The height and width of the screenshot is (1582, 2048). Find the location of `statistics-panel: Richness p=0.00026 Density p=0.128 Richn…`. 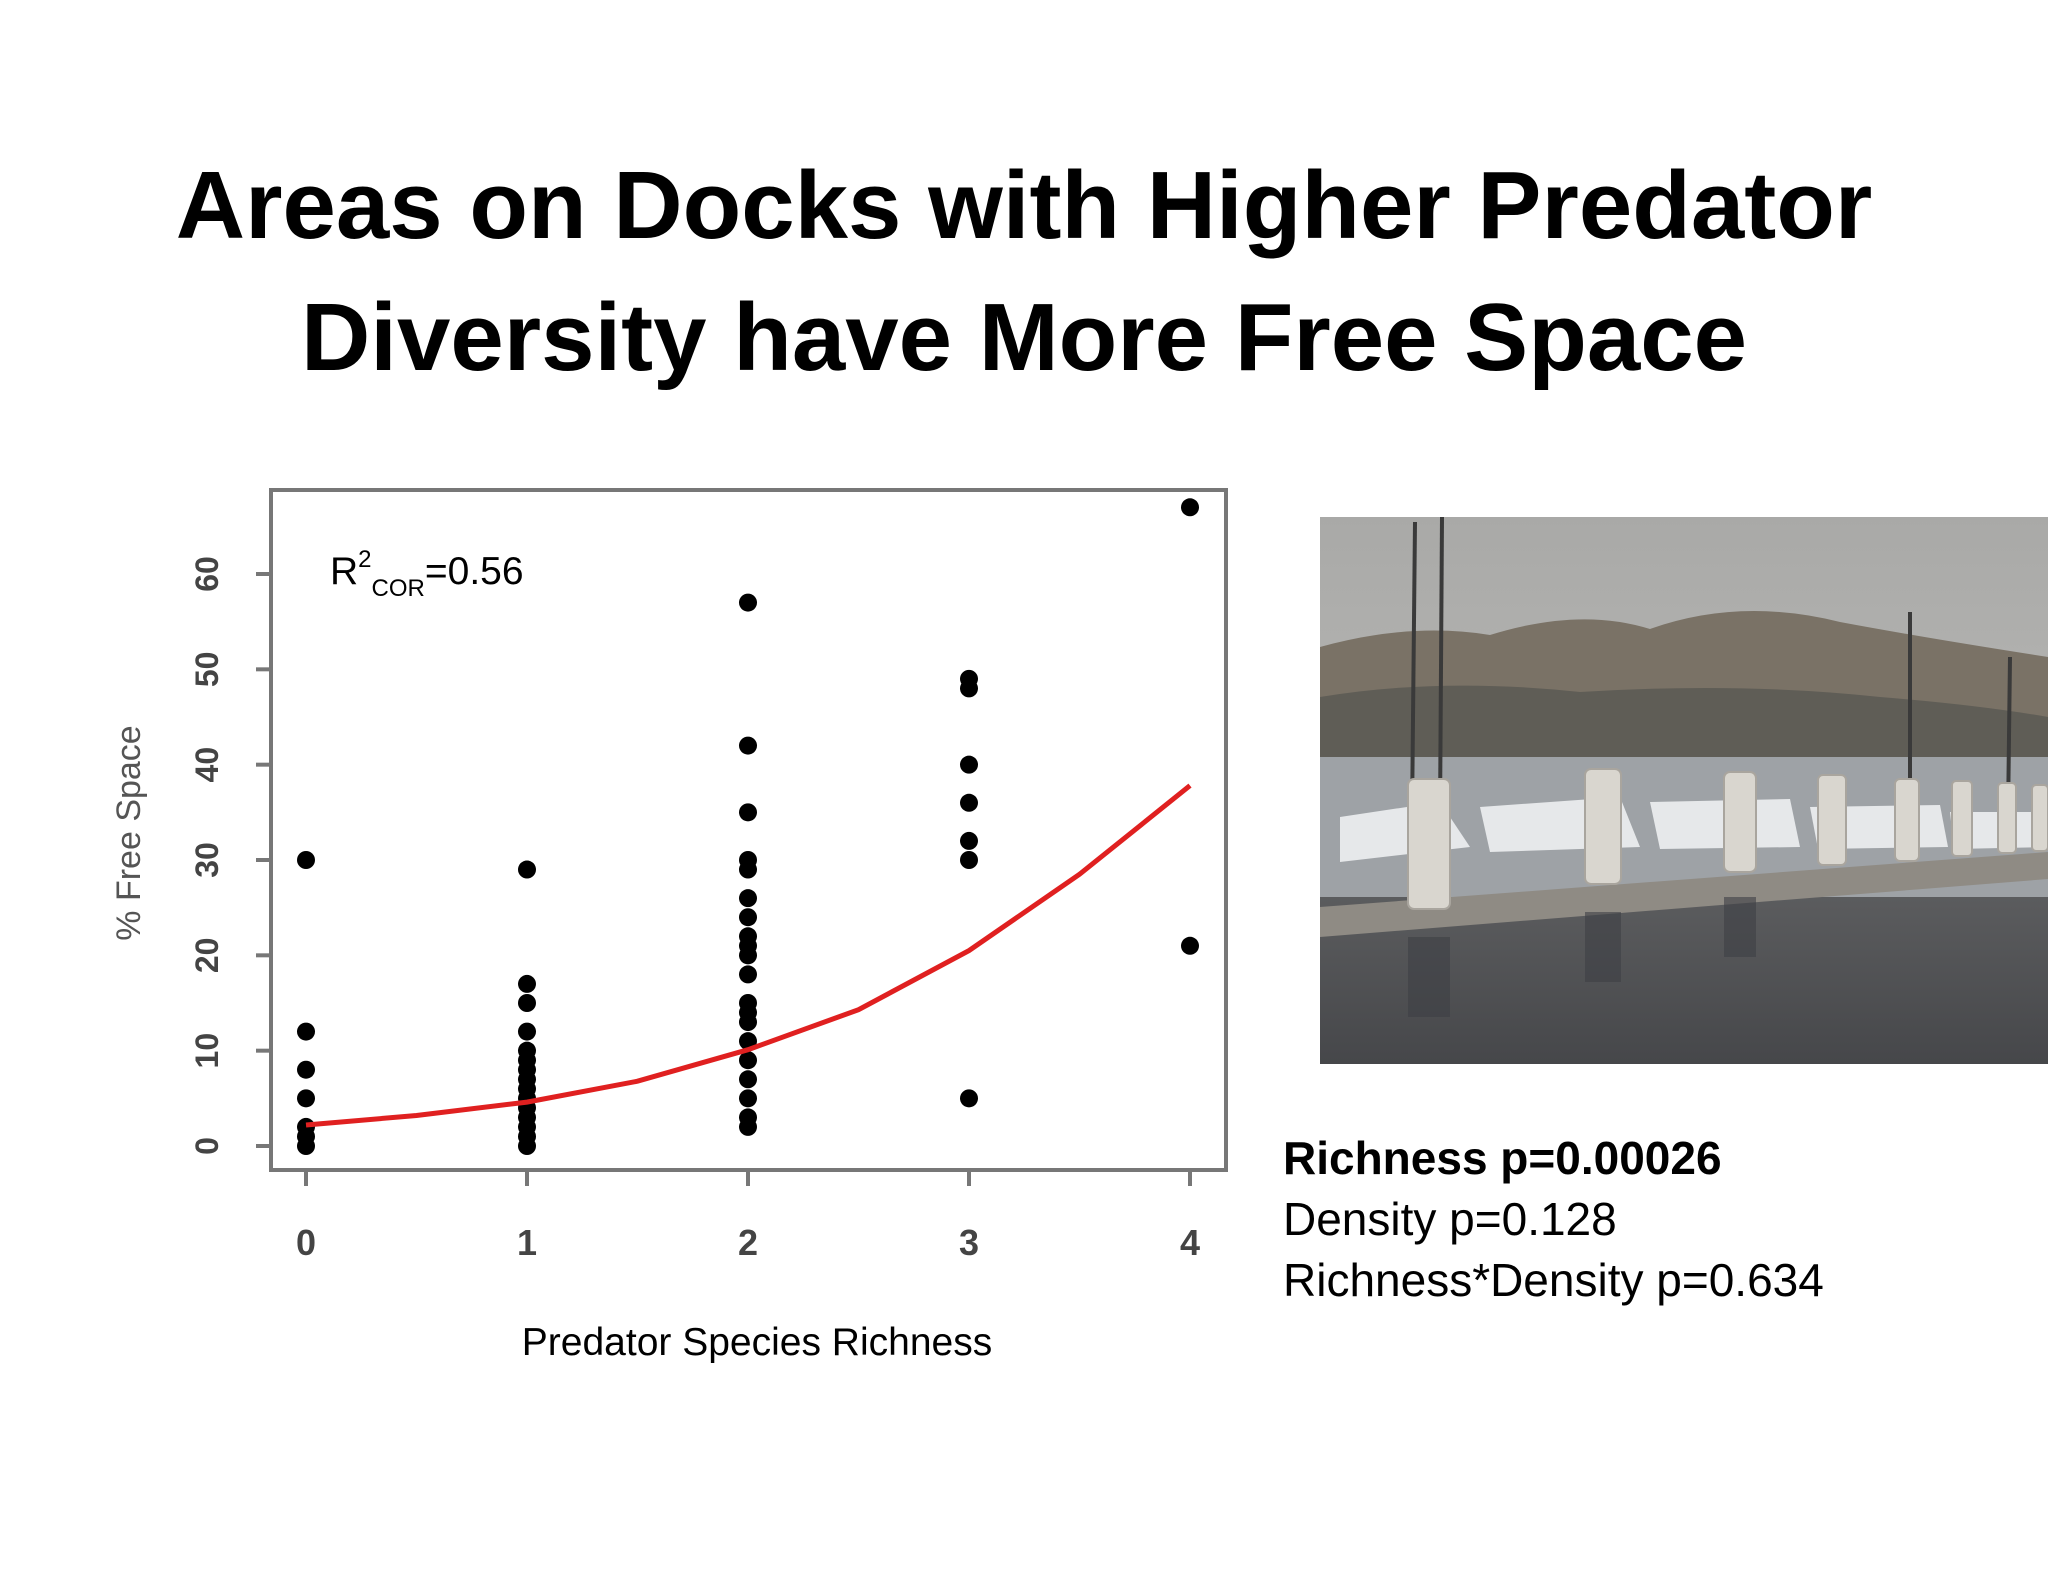

statistics-panel: Richness p=0.00026 Density p=0.128 Richn… is located at coordinates (1553, 1219).